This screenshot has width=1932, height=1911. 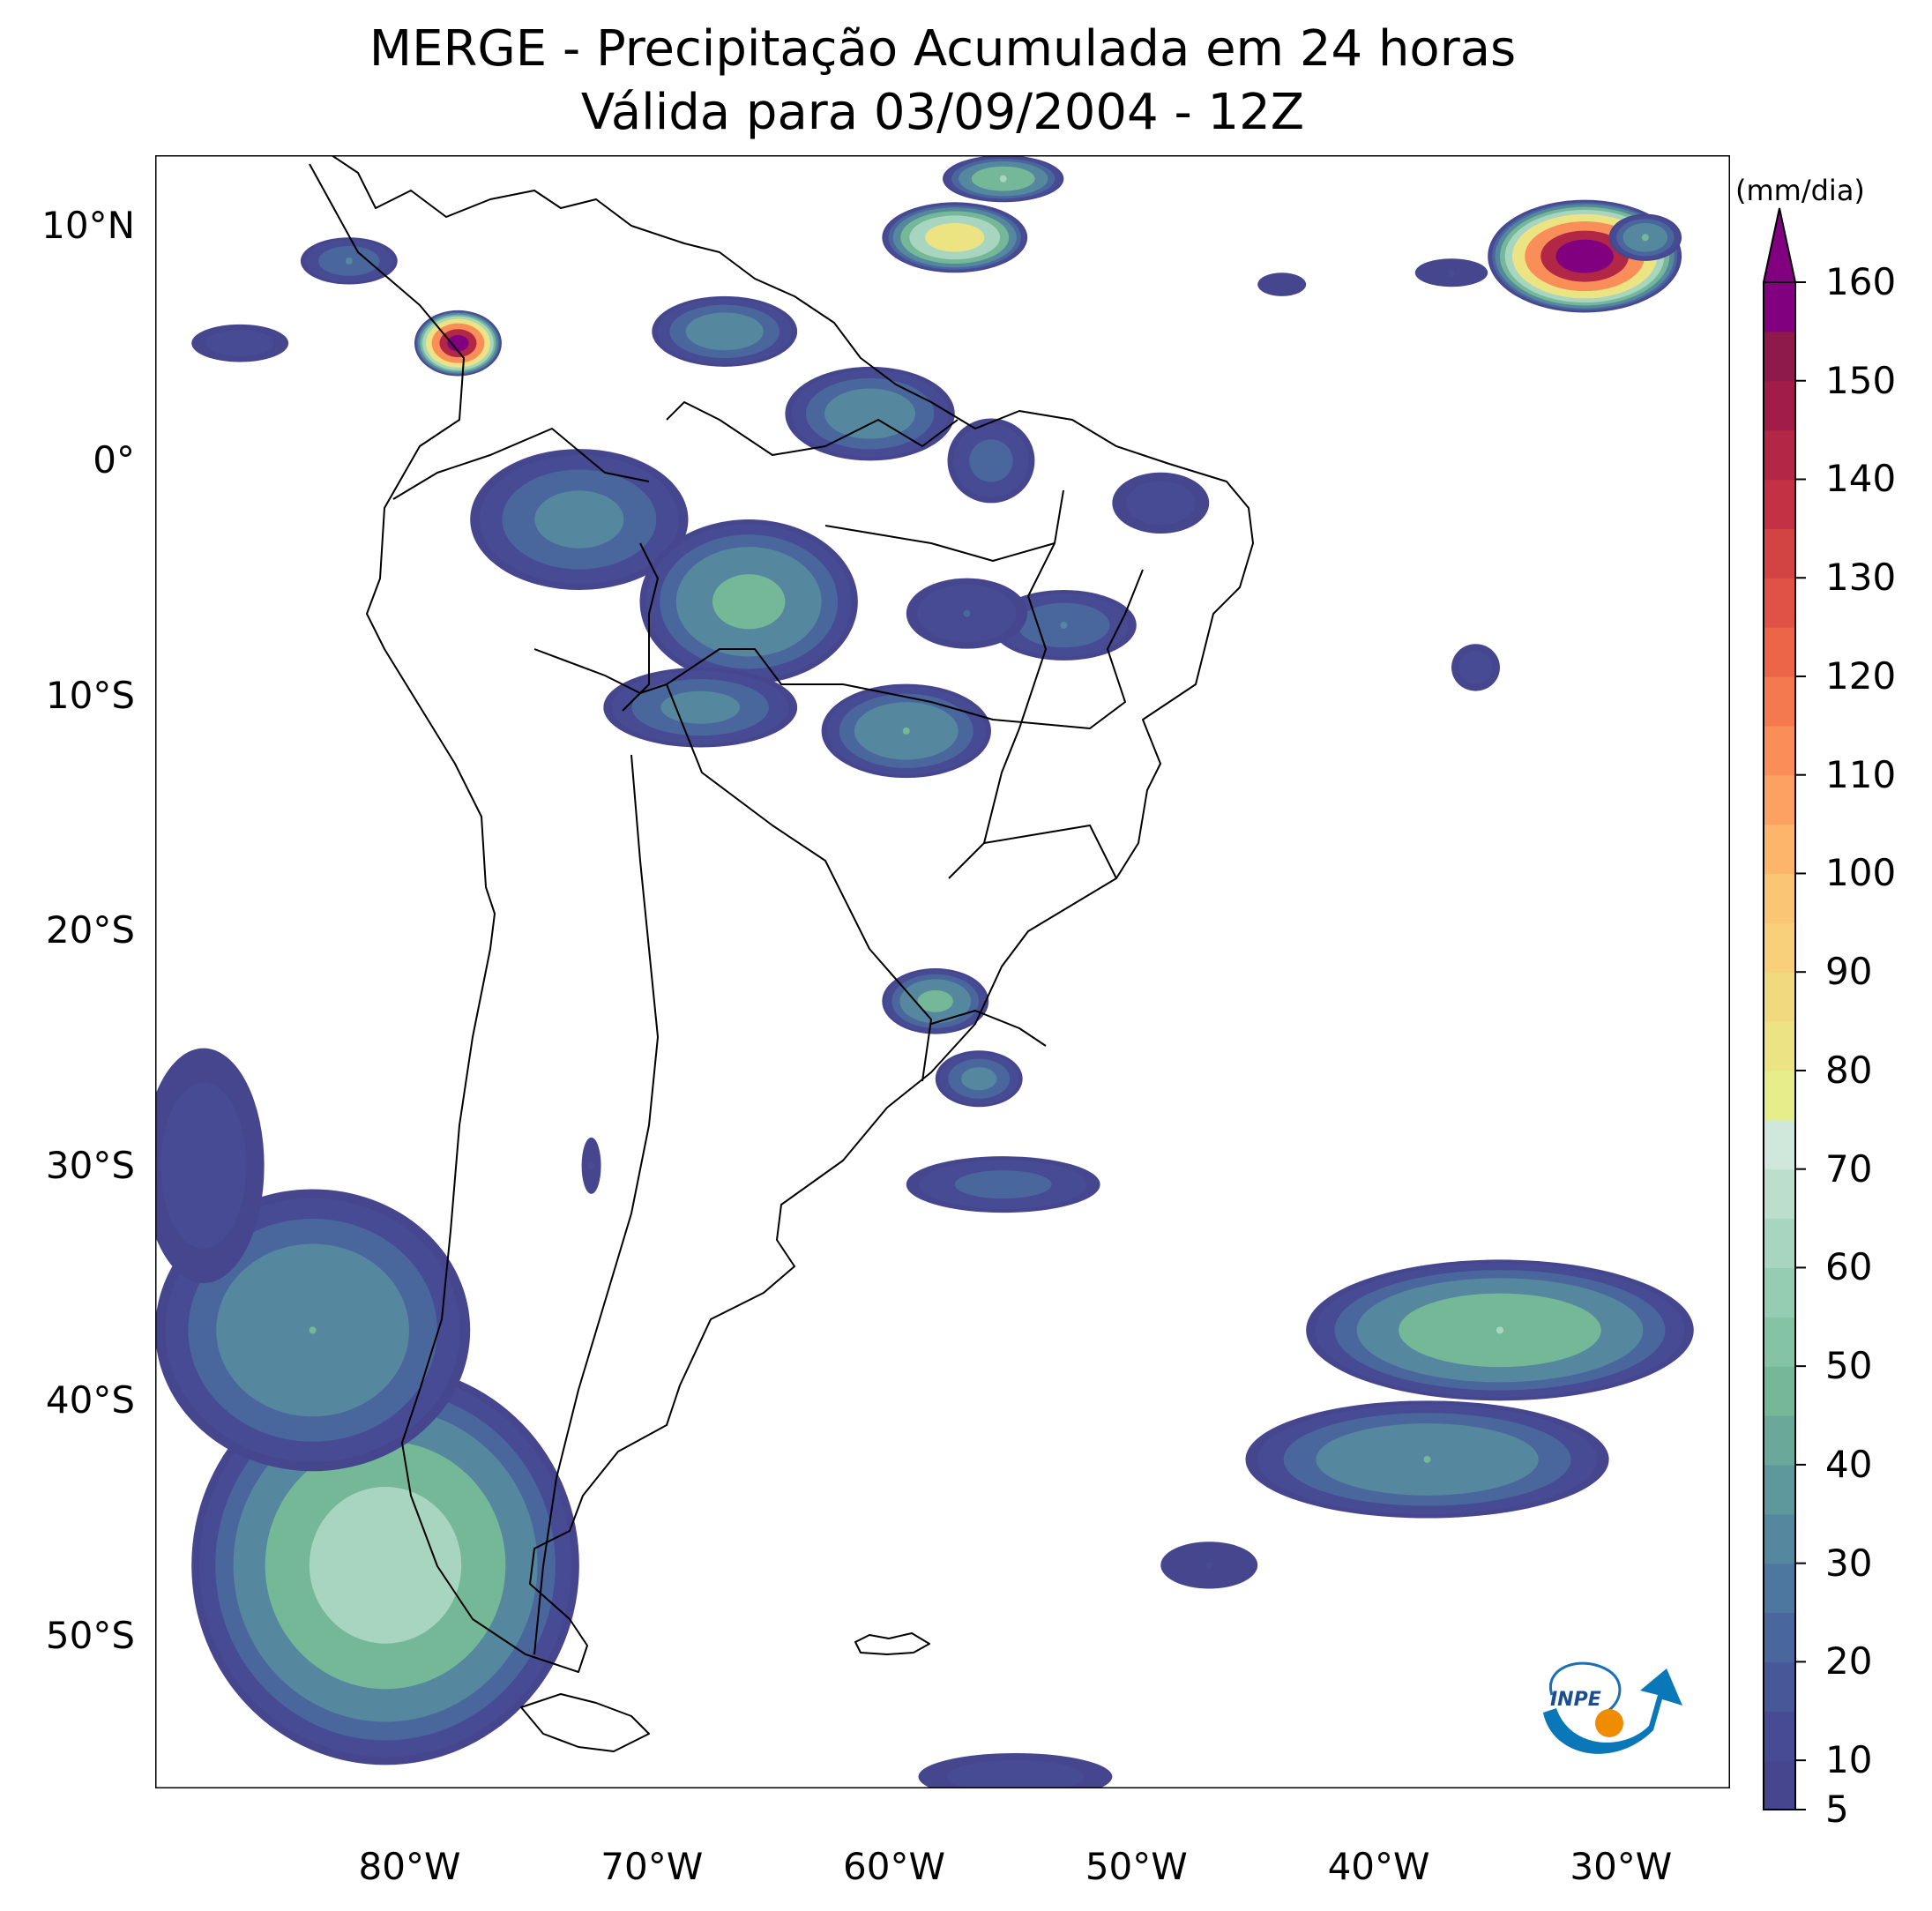 I want to click on inpe-logo-text: INPE, so click(x=1575, y=1700).